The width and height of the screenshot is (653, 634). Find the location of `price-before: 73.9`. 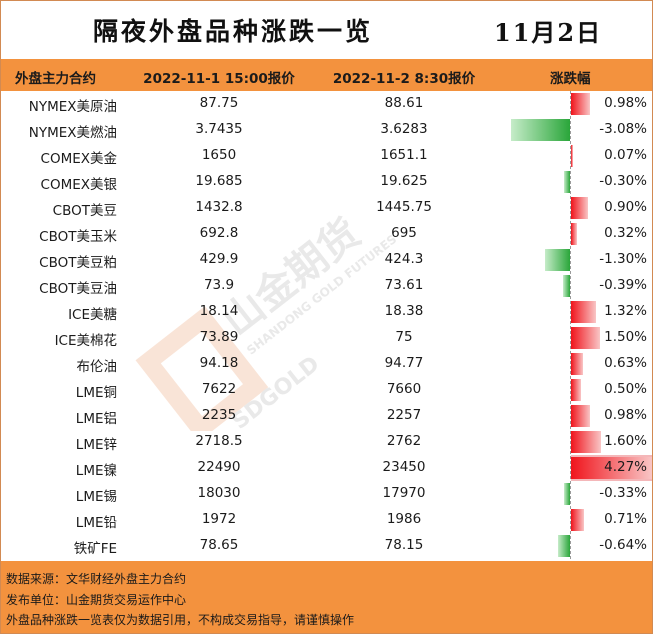

price-before: 73.9 is located at coordinates (219, 285).